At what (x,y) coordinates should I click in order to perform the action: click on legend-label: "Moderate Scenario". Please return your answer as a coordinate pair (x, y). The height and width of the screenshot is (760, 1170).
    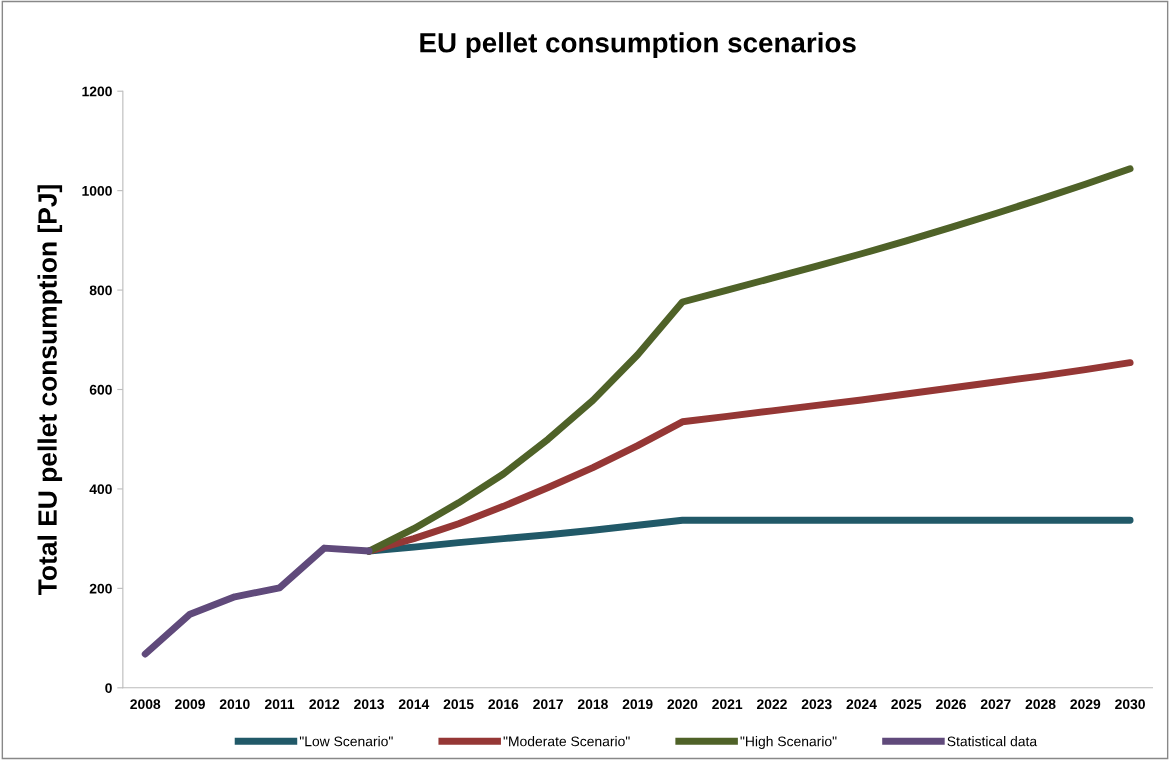
    Looking at the image, I should click on (566, 741).